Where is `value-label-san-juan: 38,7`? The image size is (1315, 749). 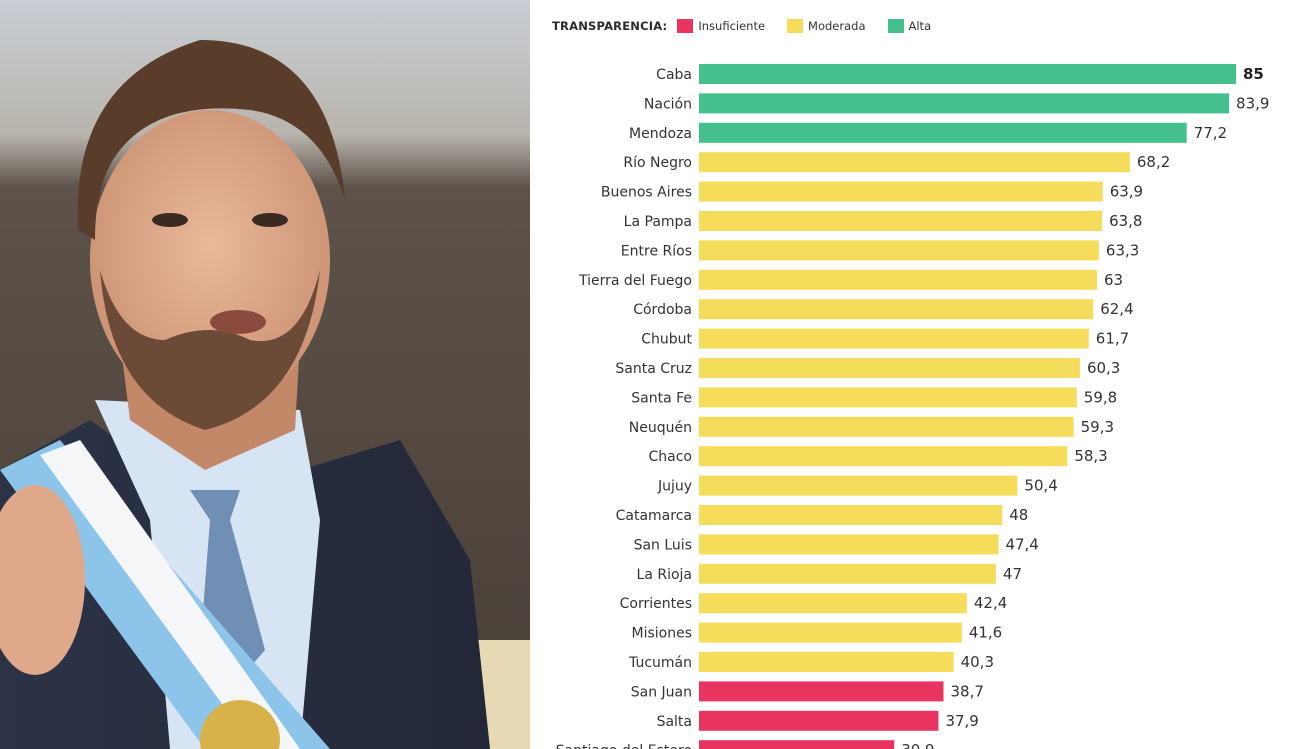 value-label-san-juan: 38,7 is located at coordinates (966, 691).